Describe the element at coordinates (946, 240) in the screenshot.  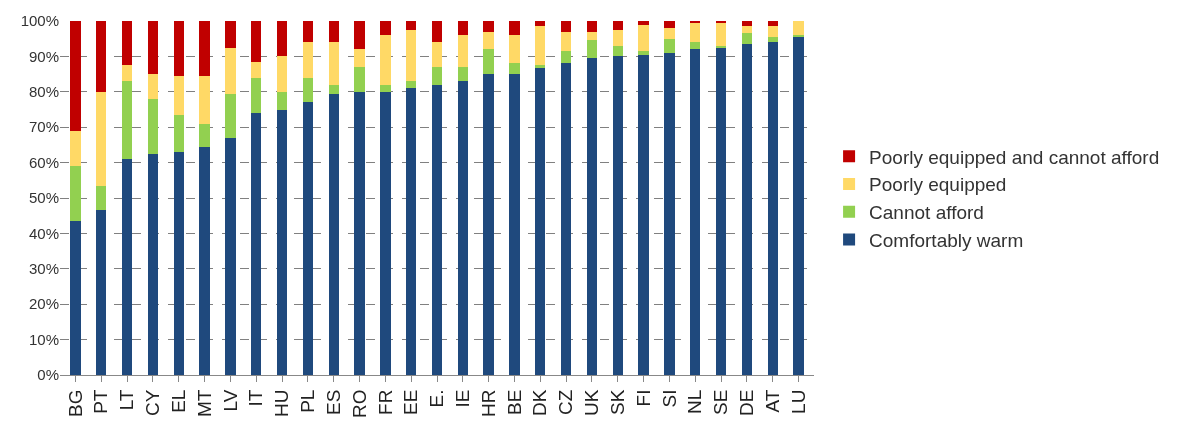
I see `legend-label: Comfortably warm` at that location.